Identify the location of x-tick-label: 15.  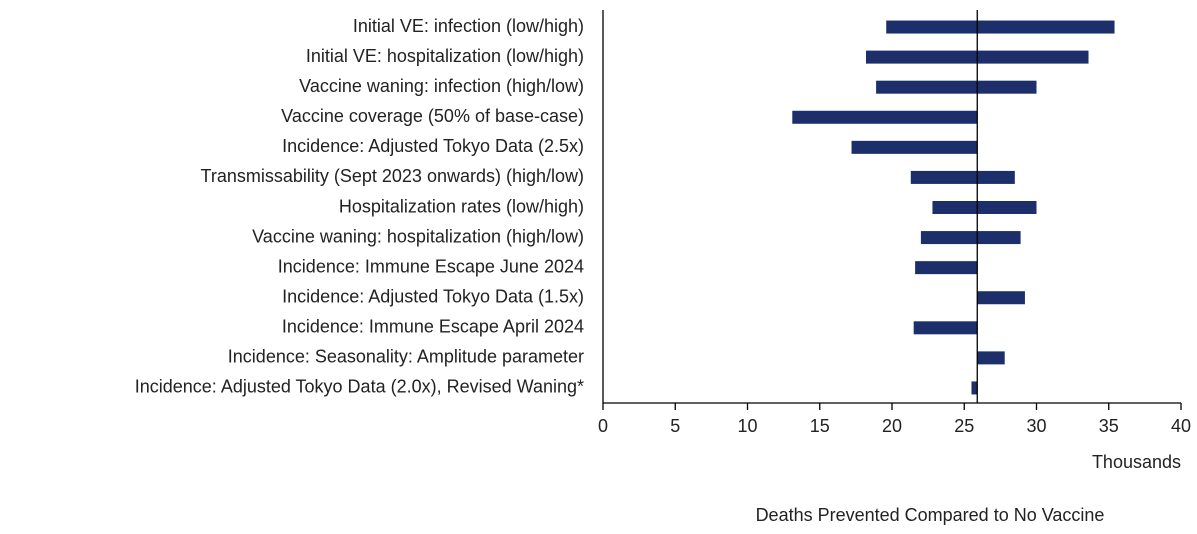
(820, 426).